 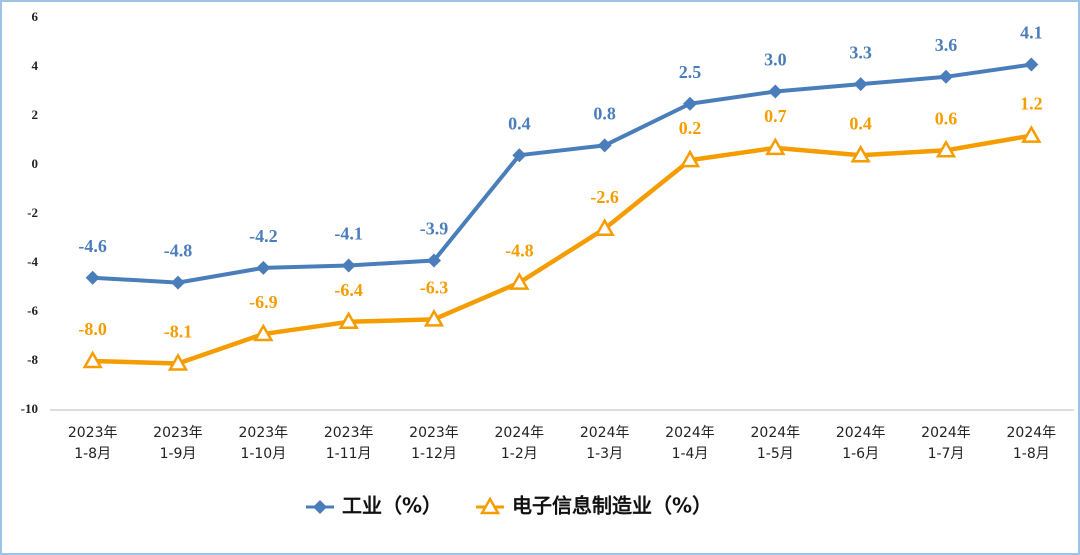 What do you see at coordinates (32, 310) in the screenshot?
I see `y-tick-label: -6` at bounding box center [32, 310].